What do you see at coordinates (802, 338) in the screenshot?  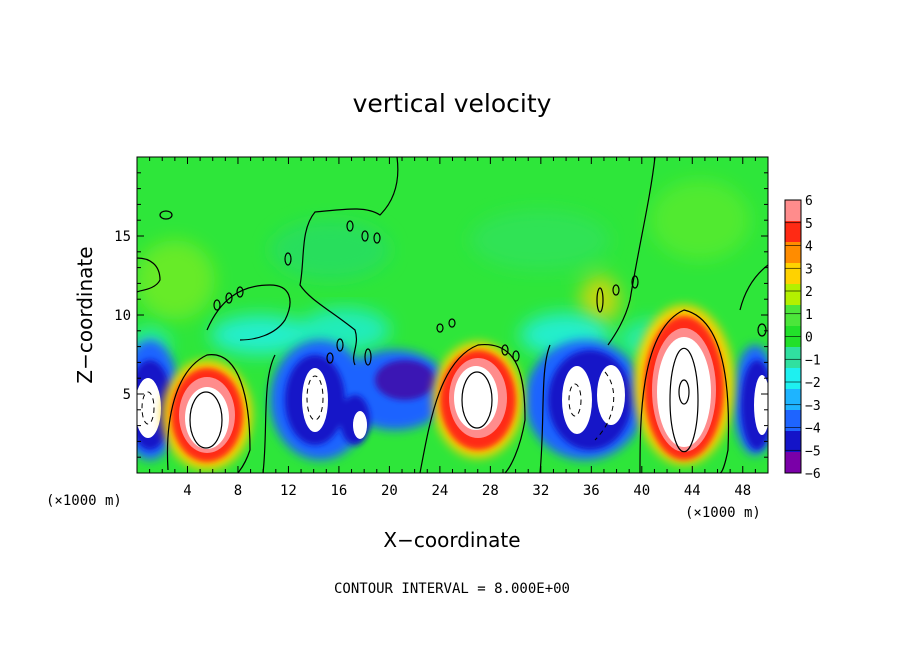 I see `colorbar: 6 5 4 3 2 1 0 −1 −2 −3 −4 −5 −6` at bounding box center [802, 338].